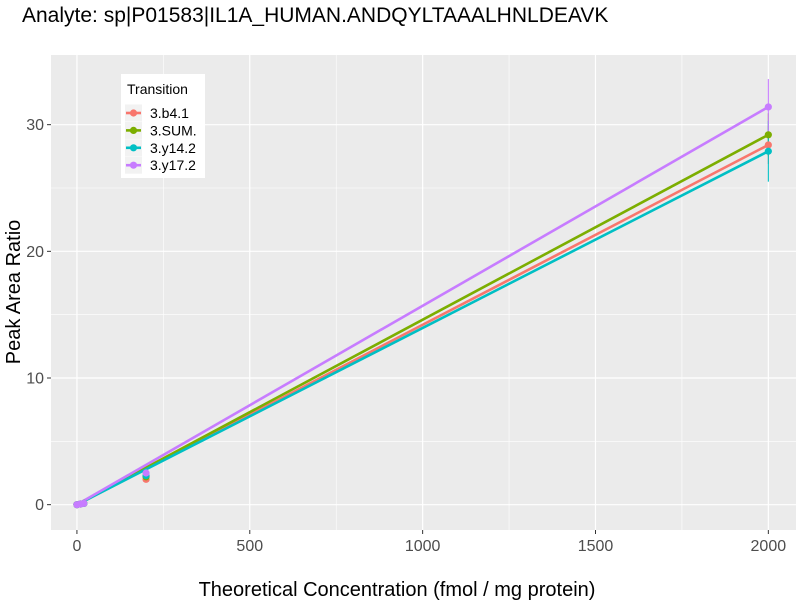  I want to click on x-tick-label: 0, so click(76, 546).